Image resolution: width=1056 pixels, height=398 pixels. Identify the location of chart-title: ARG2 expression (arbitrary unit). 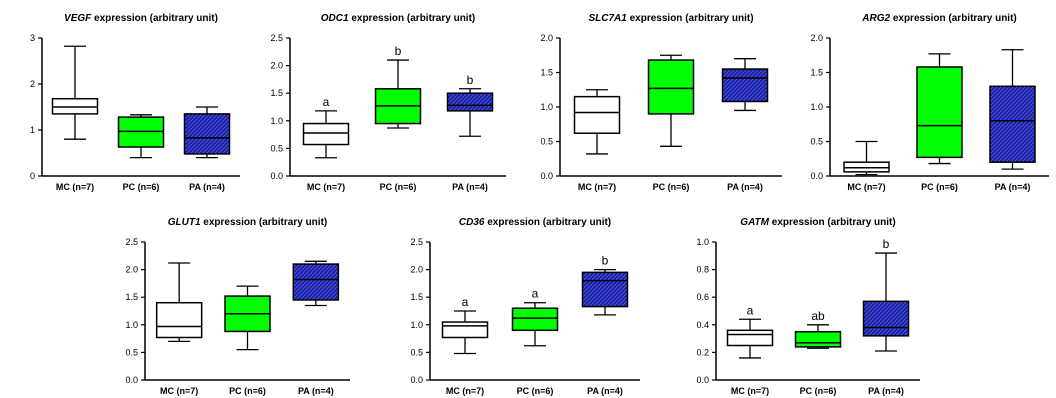
(939, 18).